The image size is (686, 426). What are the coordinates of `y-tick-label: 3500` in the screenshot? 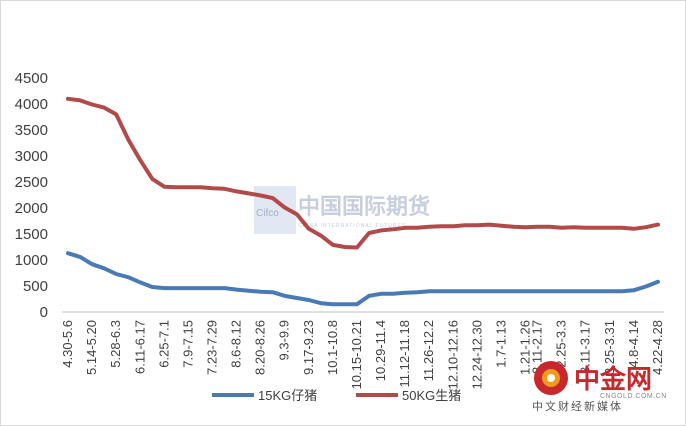 It's located at (31, 130).